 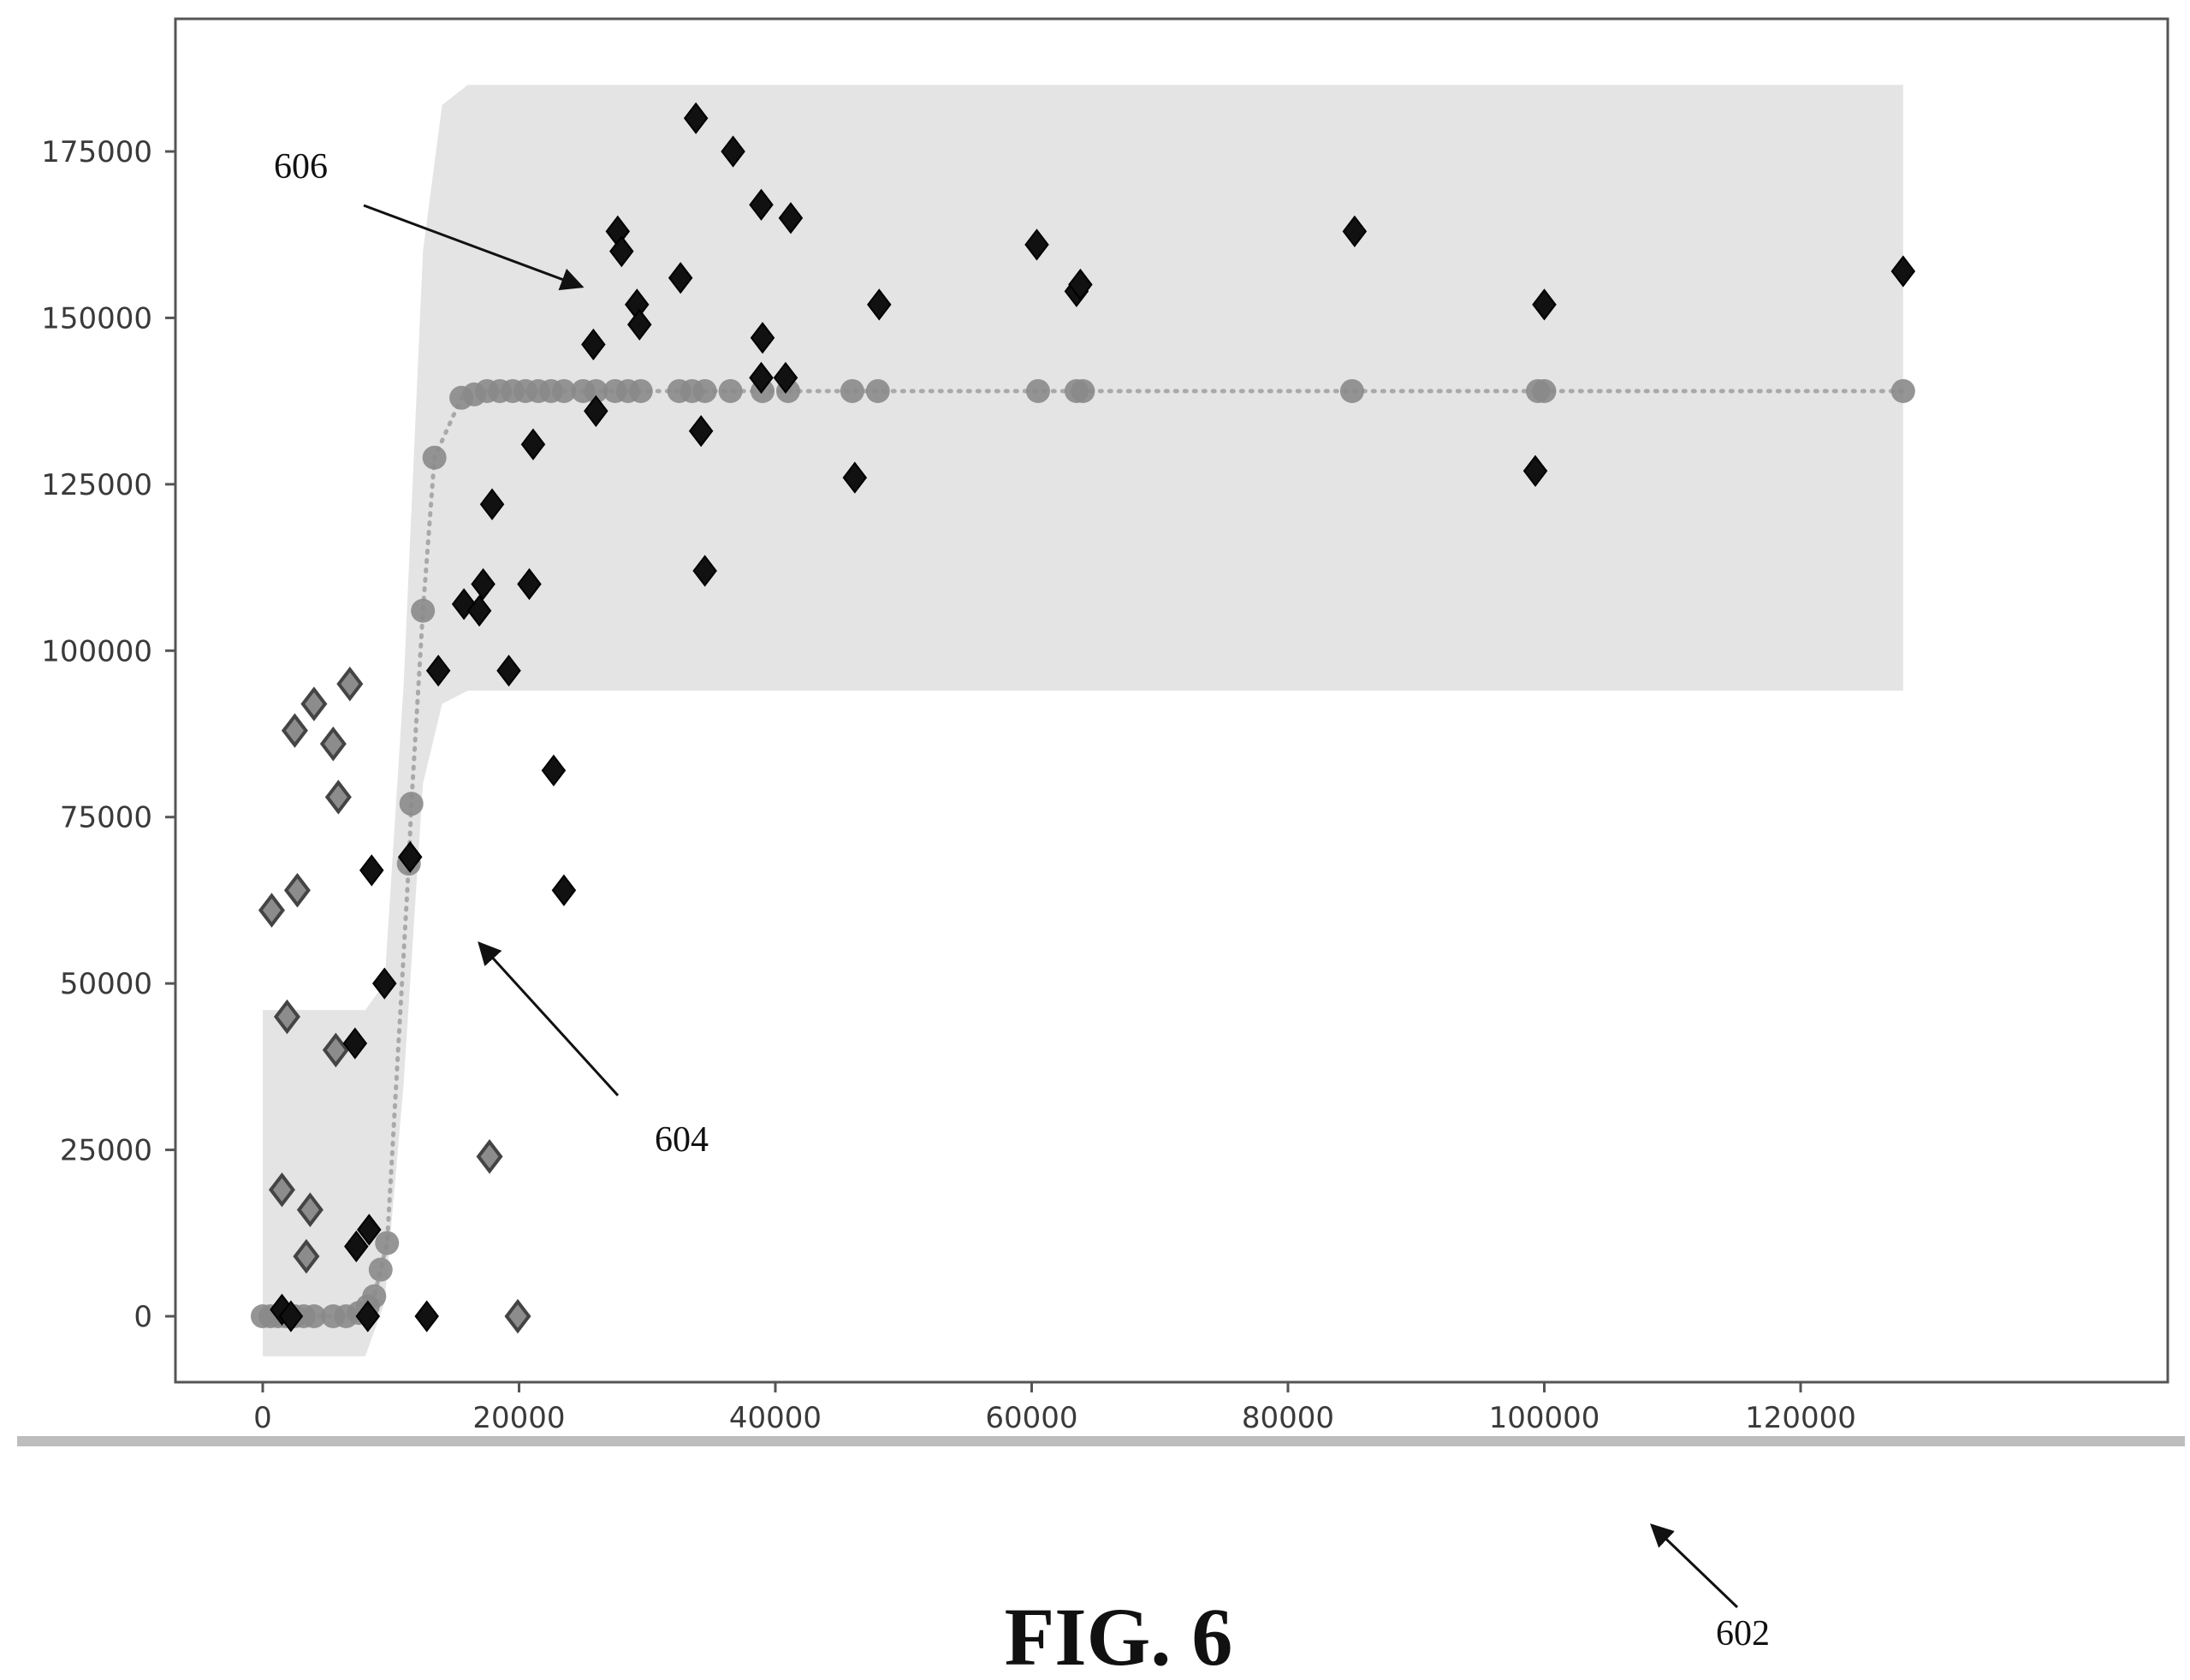 I want to click on y-tick-label: 150000, so click(x=96, y=318).